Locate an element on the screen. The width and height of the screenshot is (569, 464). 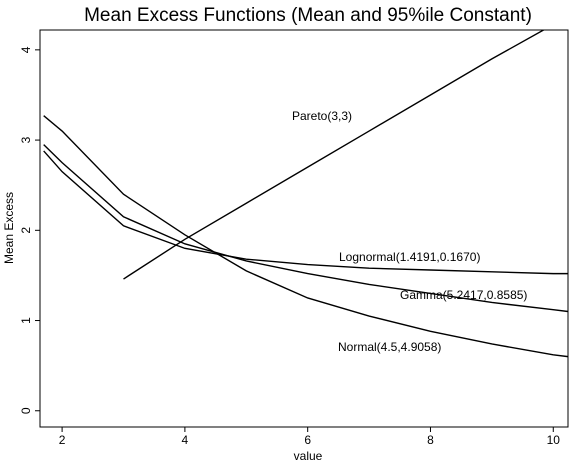
x-tick-label: 4 is located at coordinates (185, 440).